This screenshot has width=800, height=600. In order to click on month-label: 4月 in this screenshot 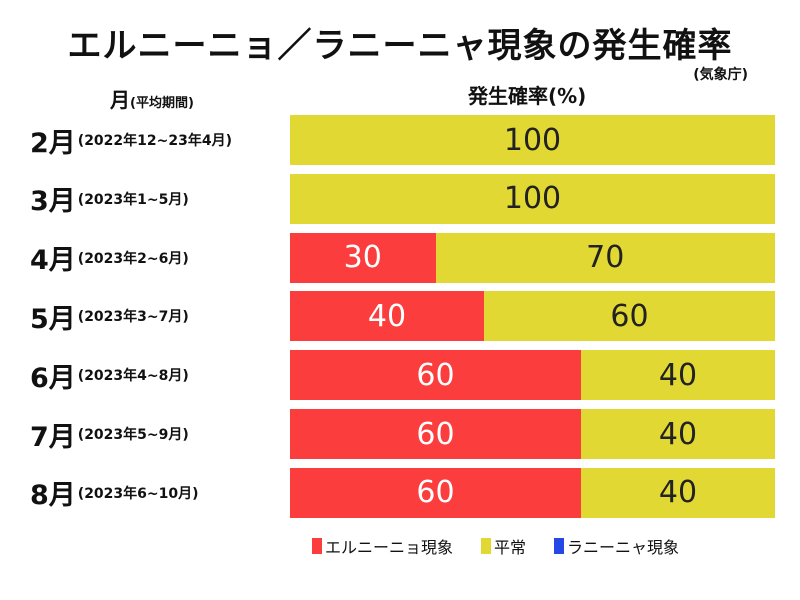, I will do `click(53, 261)`.